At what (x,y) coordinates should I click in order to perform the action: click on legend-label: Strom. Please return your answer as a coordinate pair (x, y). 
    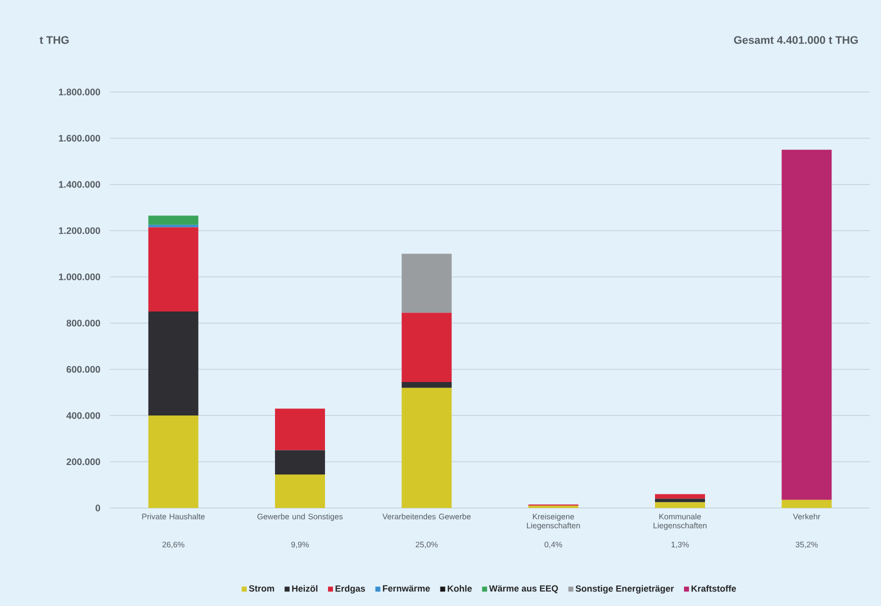
    Looking at the image, I should click on (261, 588).